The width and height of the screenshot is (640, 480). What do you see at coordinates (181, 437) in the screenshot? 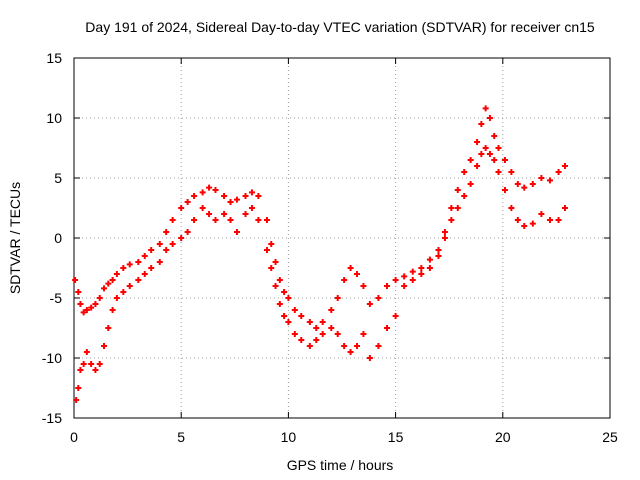
I see `x-tick-label: 5` at bounding box center [181, 437].